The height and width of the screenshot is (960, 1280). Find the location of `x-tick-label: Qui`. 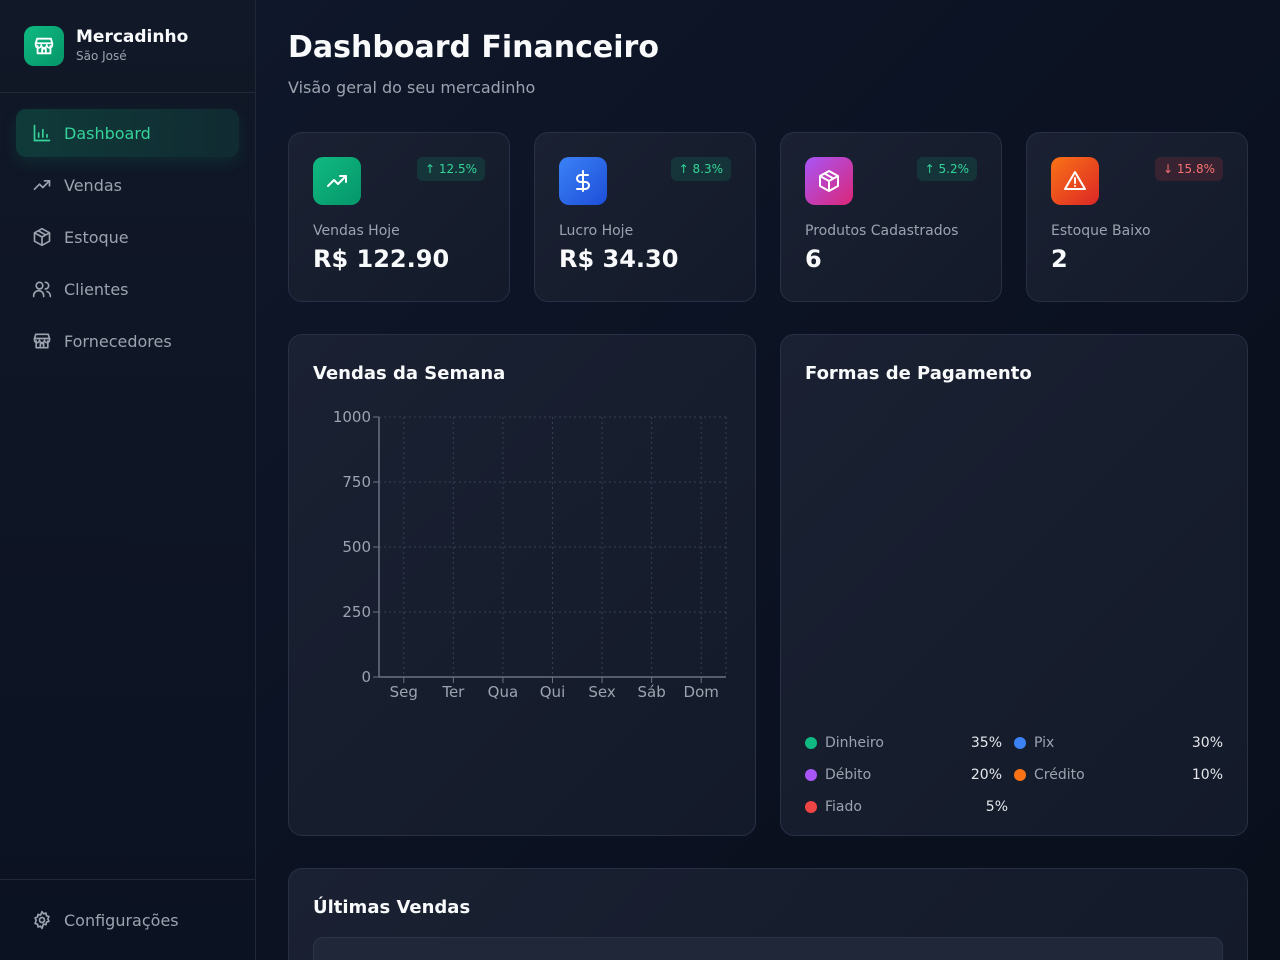

x-tick-label: Qui is located at coordinates (552, 692).